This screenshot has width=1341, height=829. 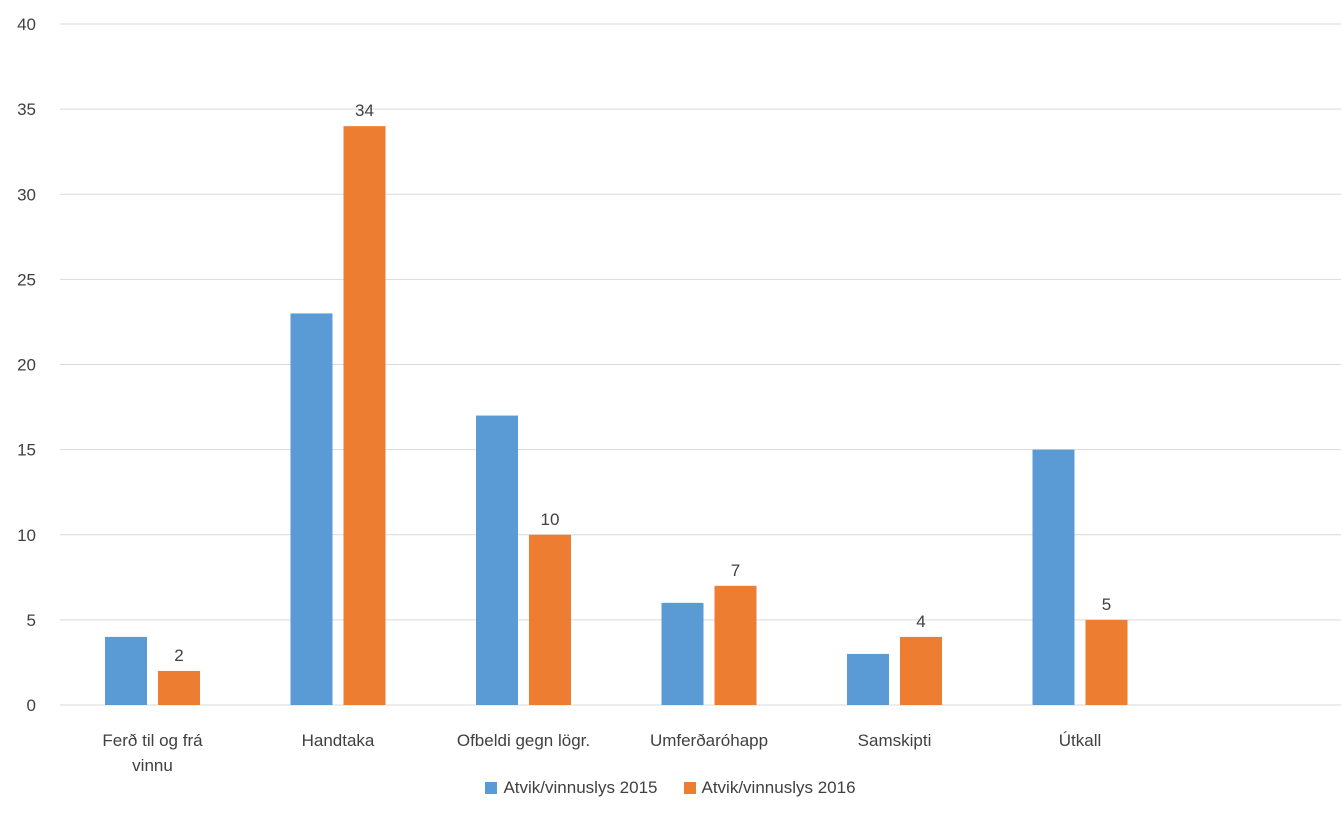 What do you see at coordinates (364, 110) in the screenshot?
I see `data-label: 34` at bounding box center [364, 110].